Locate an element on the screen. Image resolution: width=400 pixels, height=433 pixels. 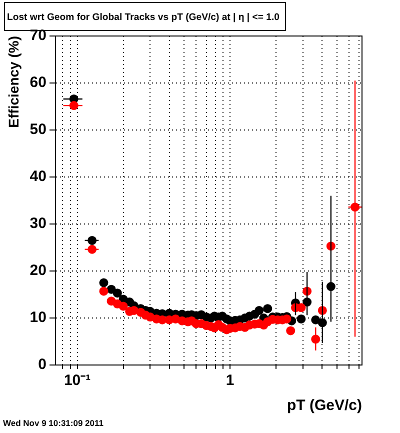
y-tick-label: 0 is located at coordinates (42, 365).